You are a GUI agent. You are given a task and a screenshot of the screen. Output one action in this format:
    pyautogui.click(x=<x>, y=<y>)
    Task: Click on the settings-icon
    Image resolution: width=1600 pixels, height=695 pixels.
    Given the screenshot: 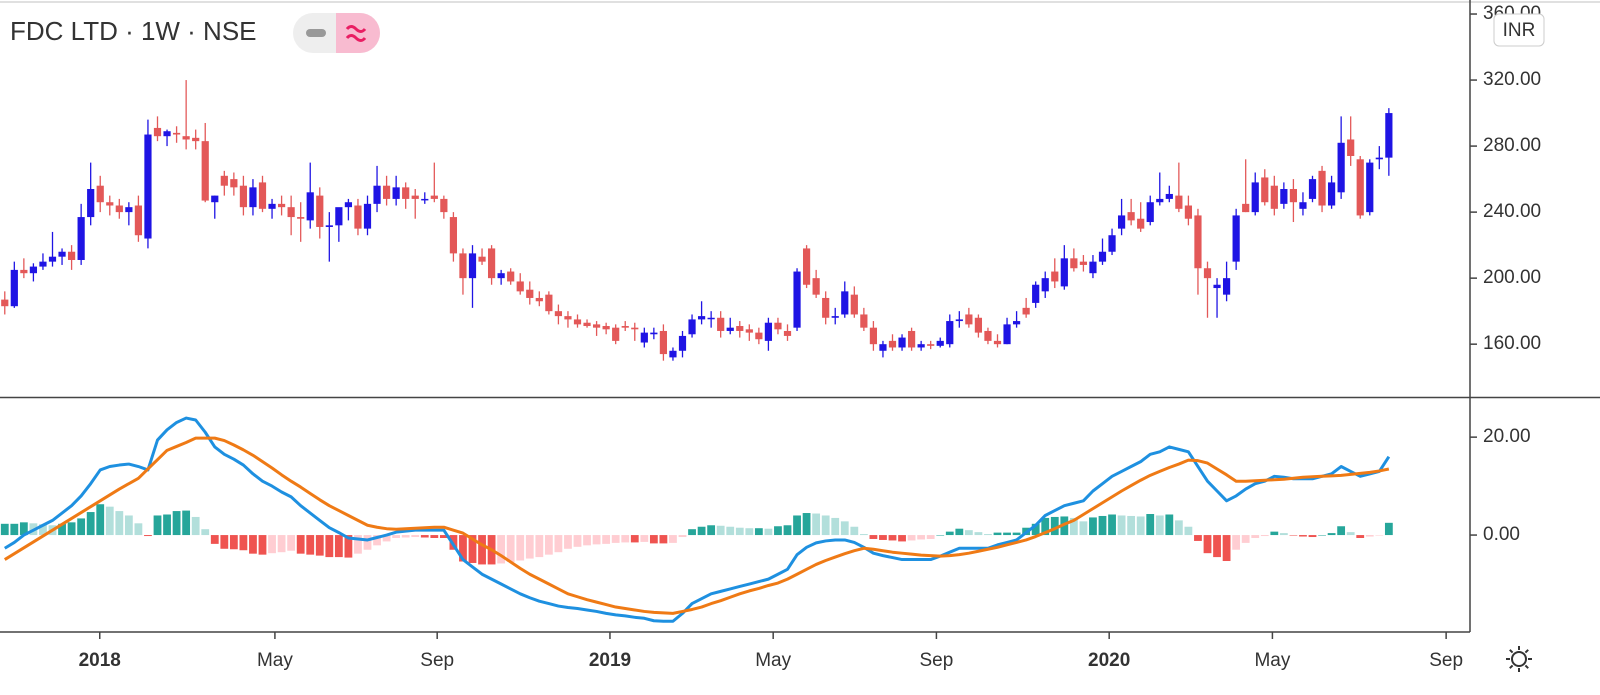 What is the action you would take?
    pyautogui.click(x=1519, y=659)
    